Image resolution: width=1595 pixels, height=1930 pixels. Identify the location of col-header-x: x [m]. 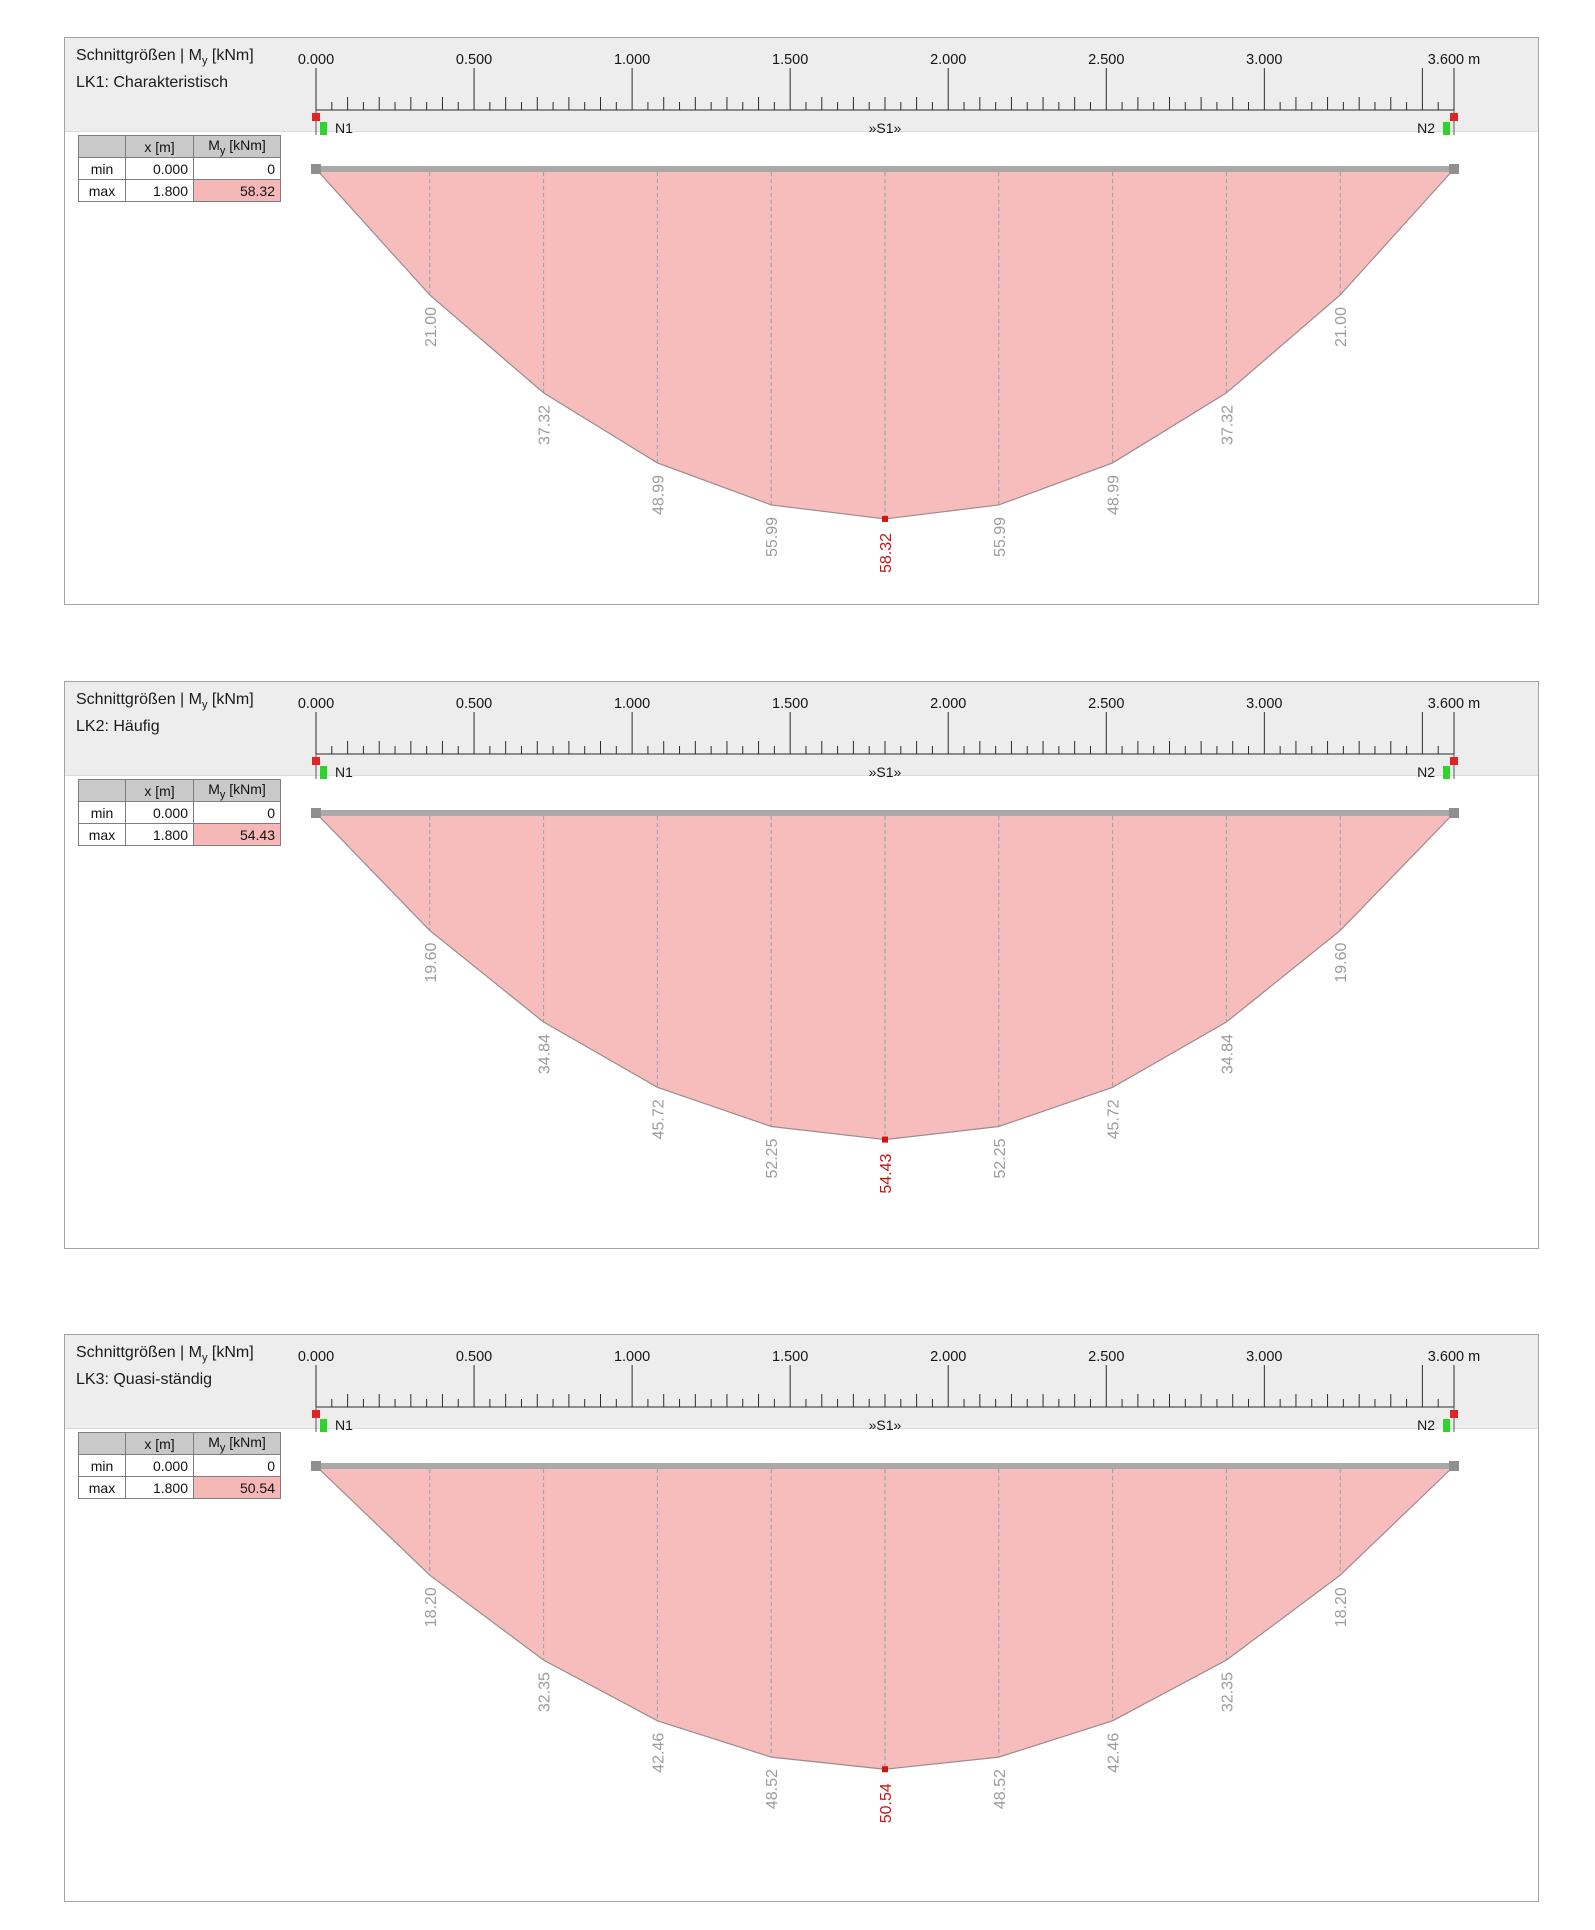
(159, 1443).